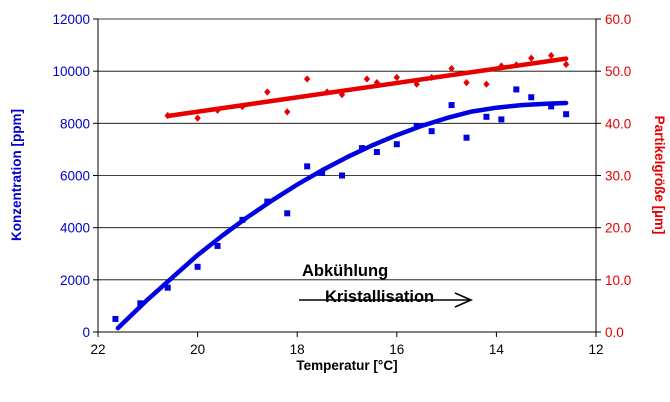 Image resolution: width=670 pixels, height=402 pixels. What do you see at coordinates (97, 349) in the screenshot?
I see `x-tick-label-0: 22` at bounding box center [97, 349].